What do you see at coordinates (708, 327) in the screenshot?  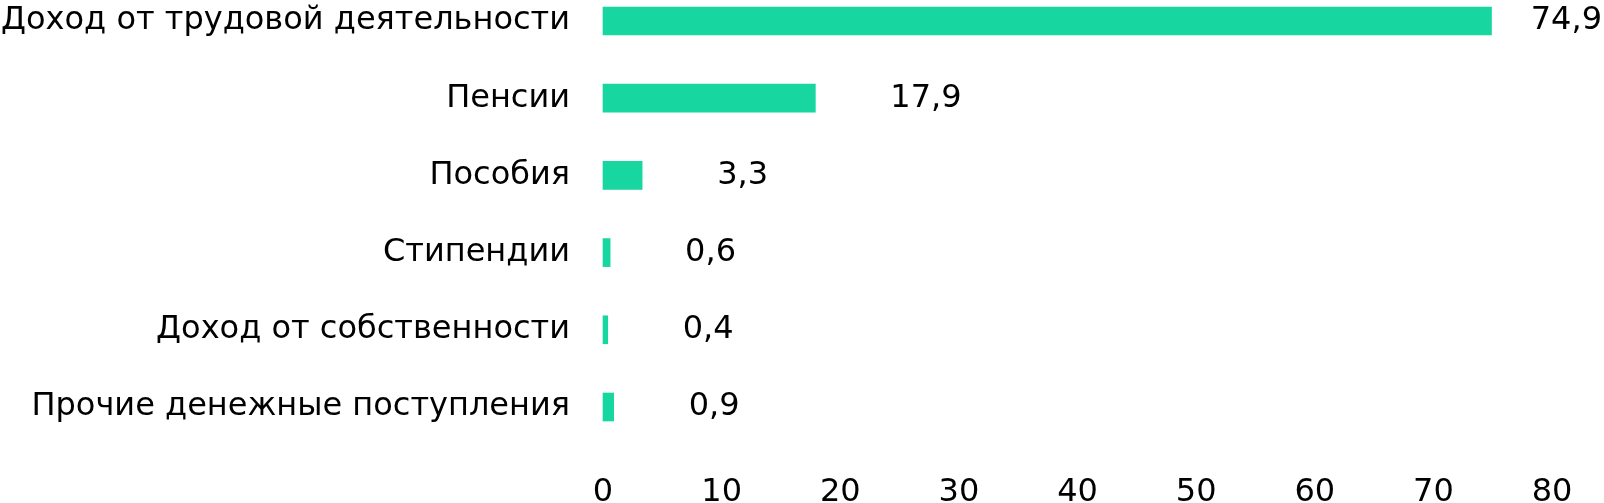 I see `data-label: 0,4` at bounding box center [708, 327].